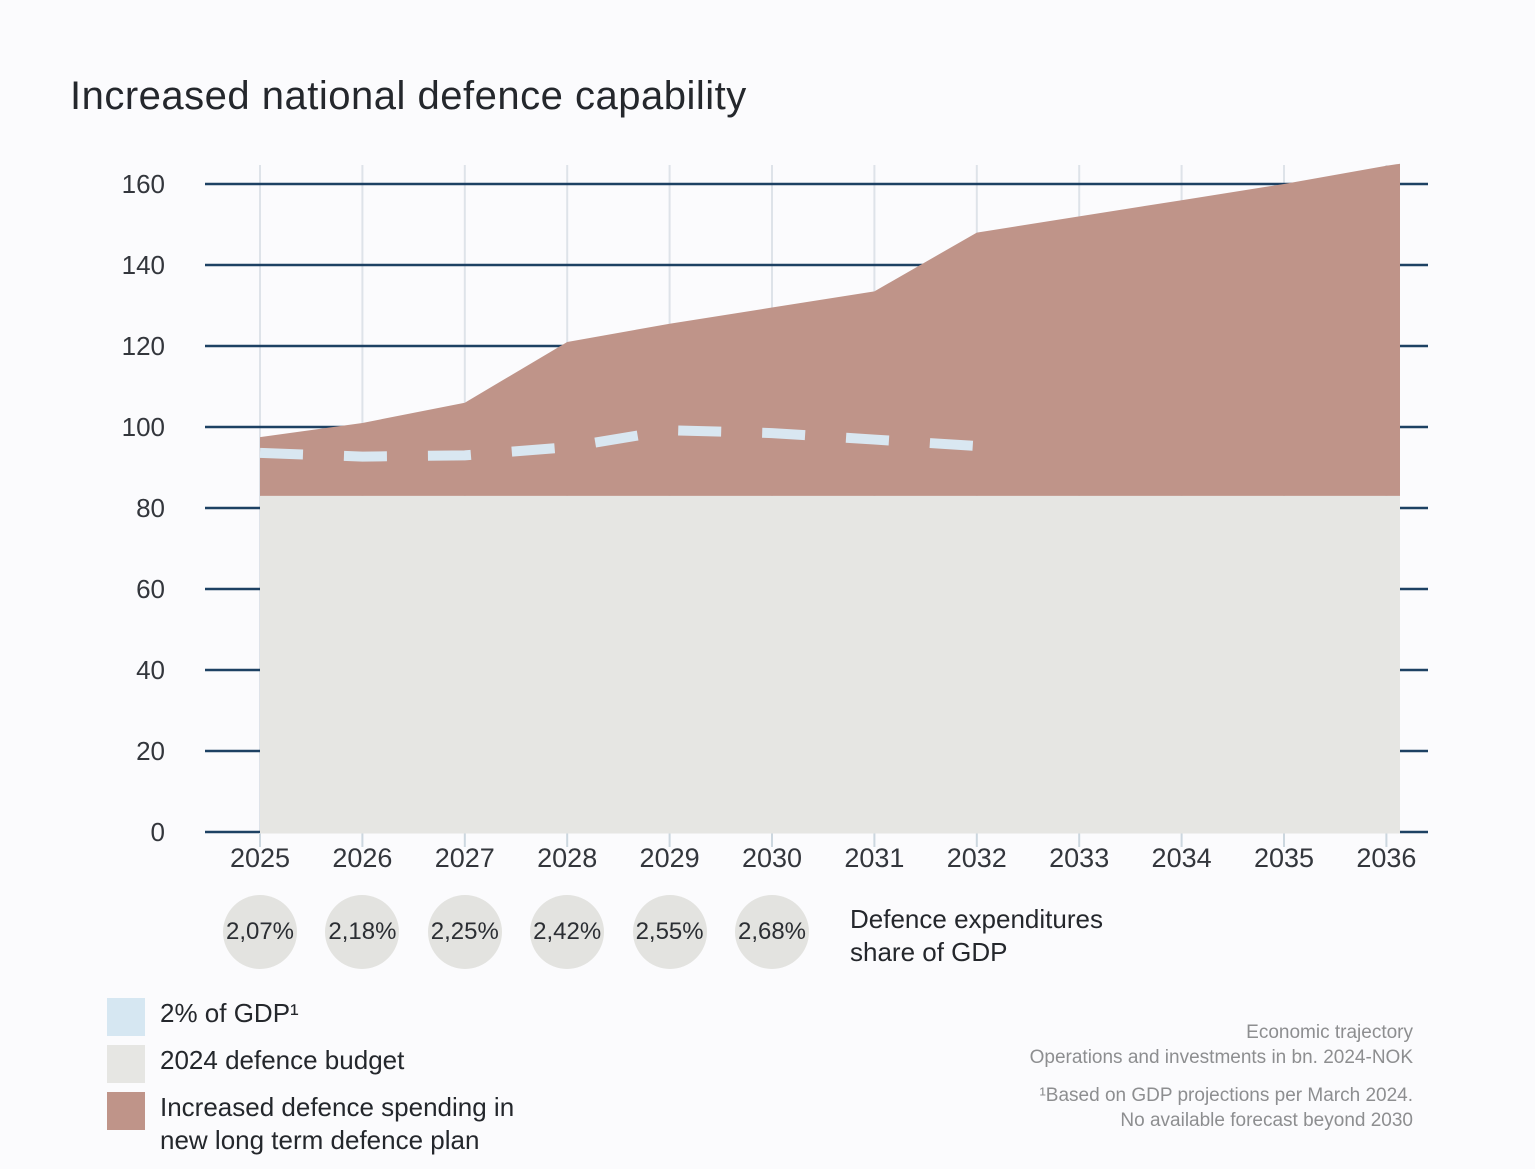 The image size is (1535, 1169). Describe the element at coordinates (567, 858) in the screenshot. I see `x-axis-tick-label: 2028` at that location.